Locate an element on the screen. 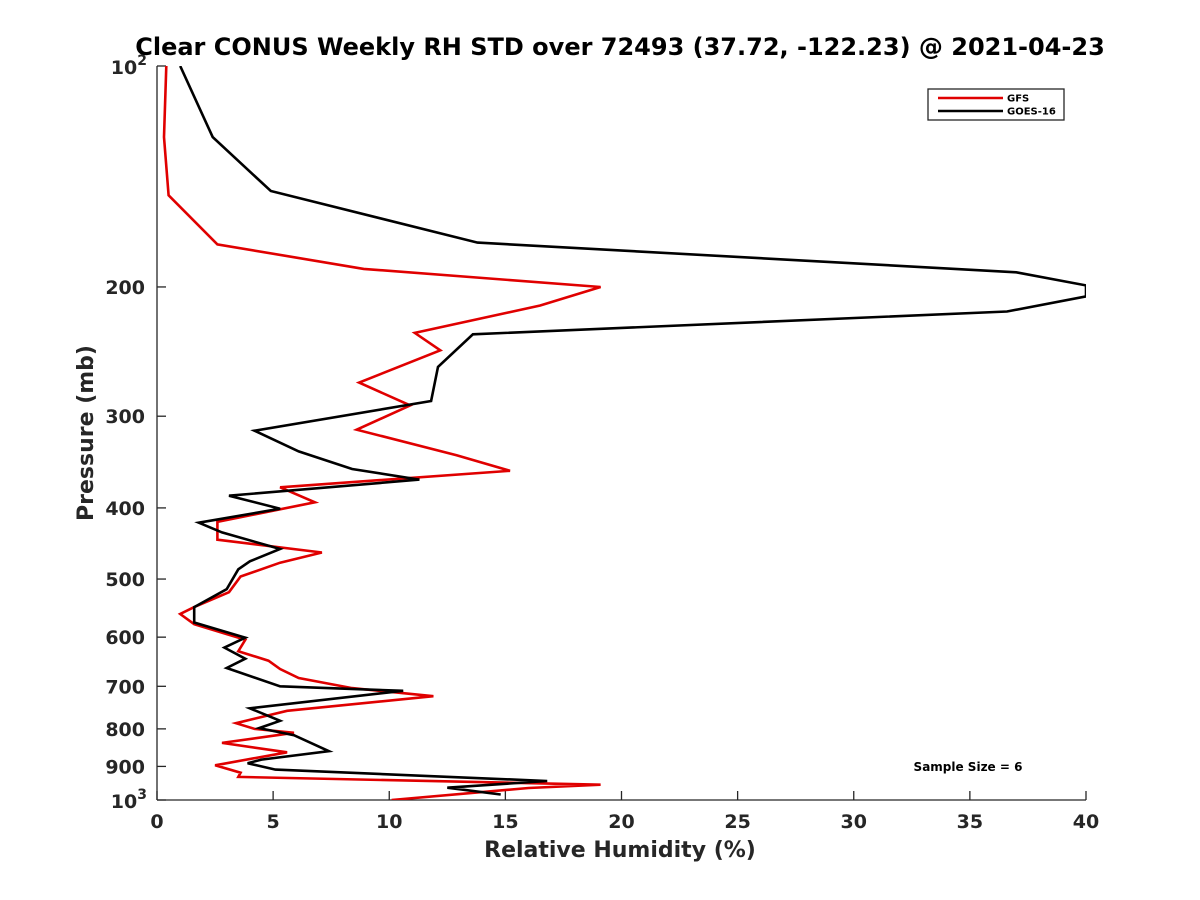 Image resolution: width=1200 pixels, height=900 pixels. y-tick-label: 900 is located at coordinates (125, 767).